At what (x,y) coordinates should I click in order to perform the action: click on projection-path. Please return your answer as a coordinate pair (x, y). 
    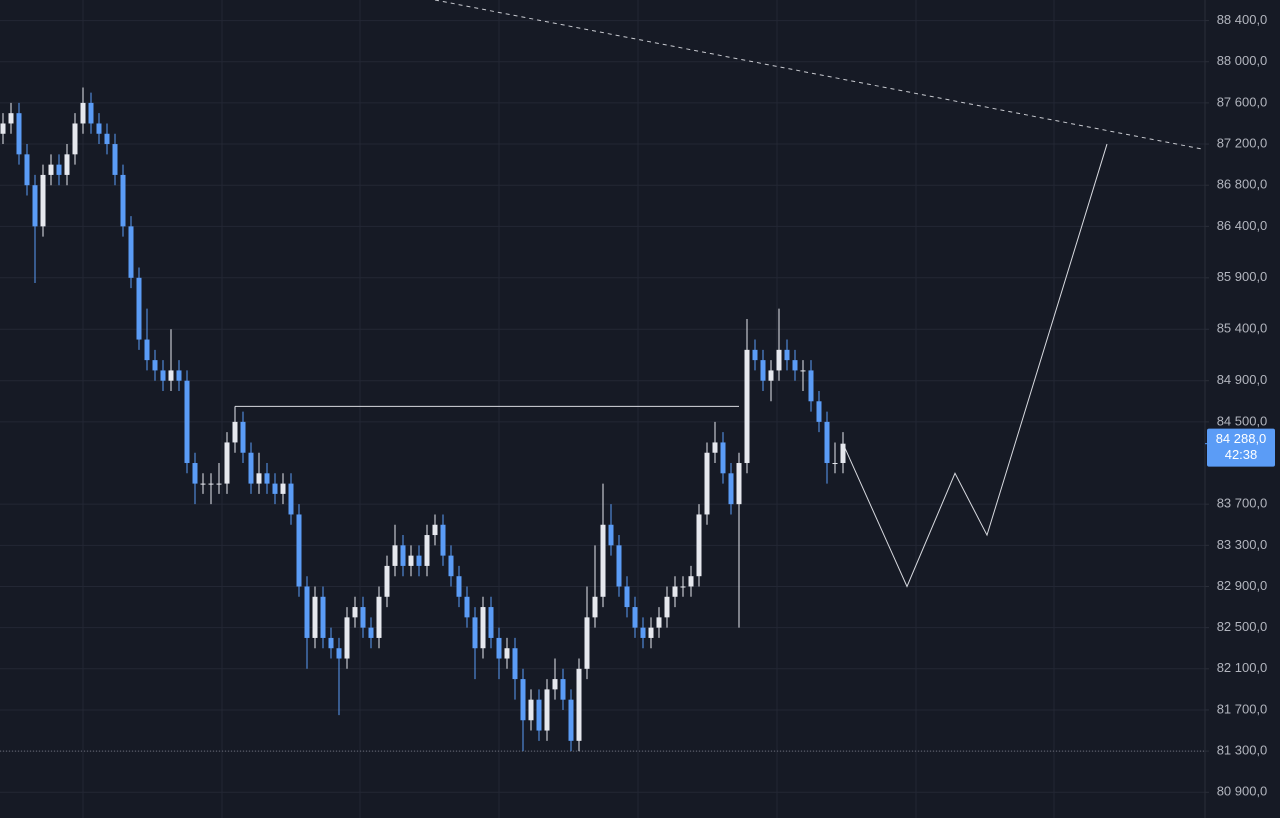
    Looking at the image, I should click on (975, 365).